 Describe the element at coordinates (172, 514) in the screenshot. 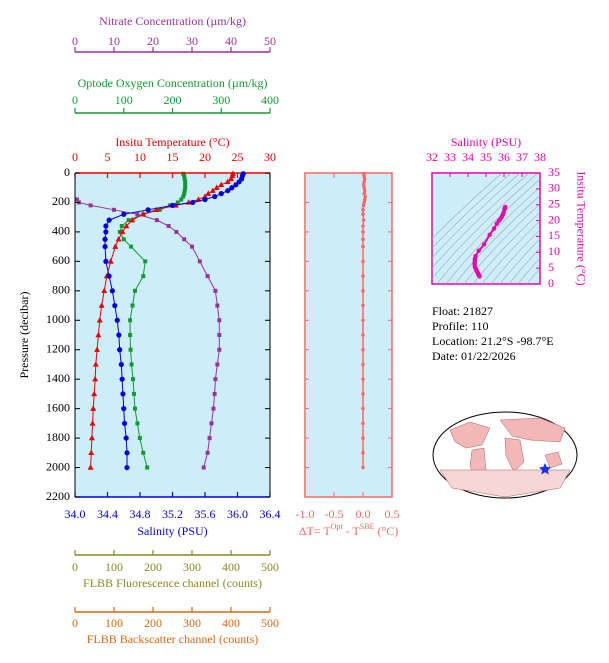

I see `x-tick-label: 35.2` at that location.